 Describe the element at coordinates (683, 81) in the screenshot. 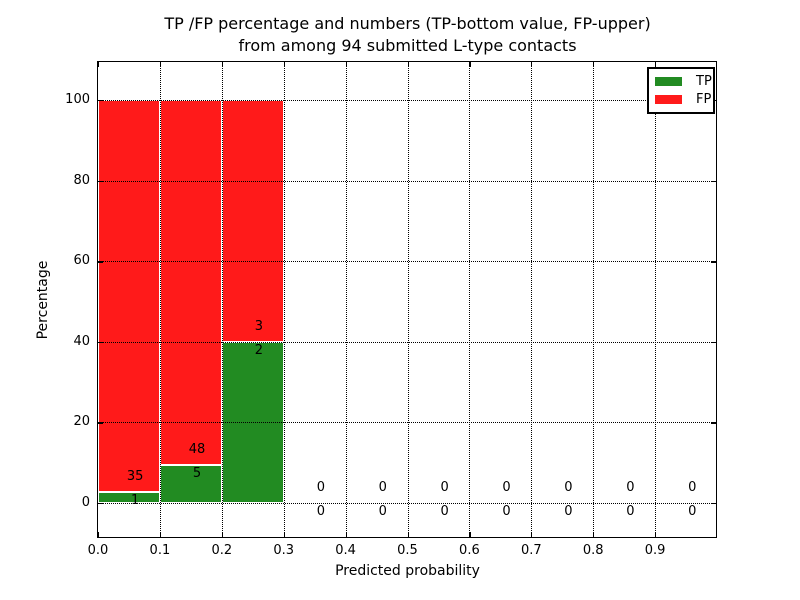

I see `legend-entry: TP` at that location.